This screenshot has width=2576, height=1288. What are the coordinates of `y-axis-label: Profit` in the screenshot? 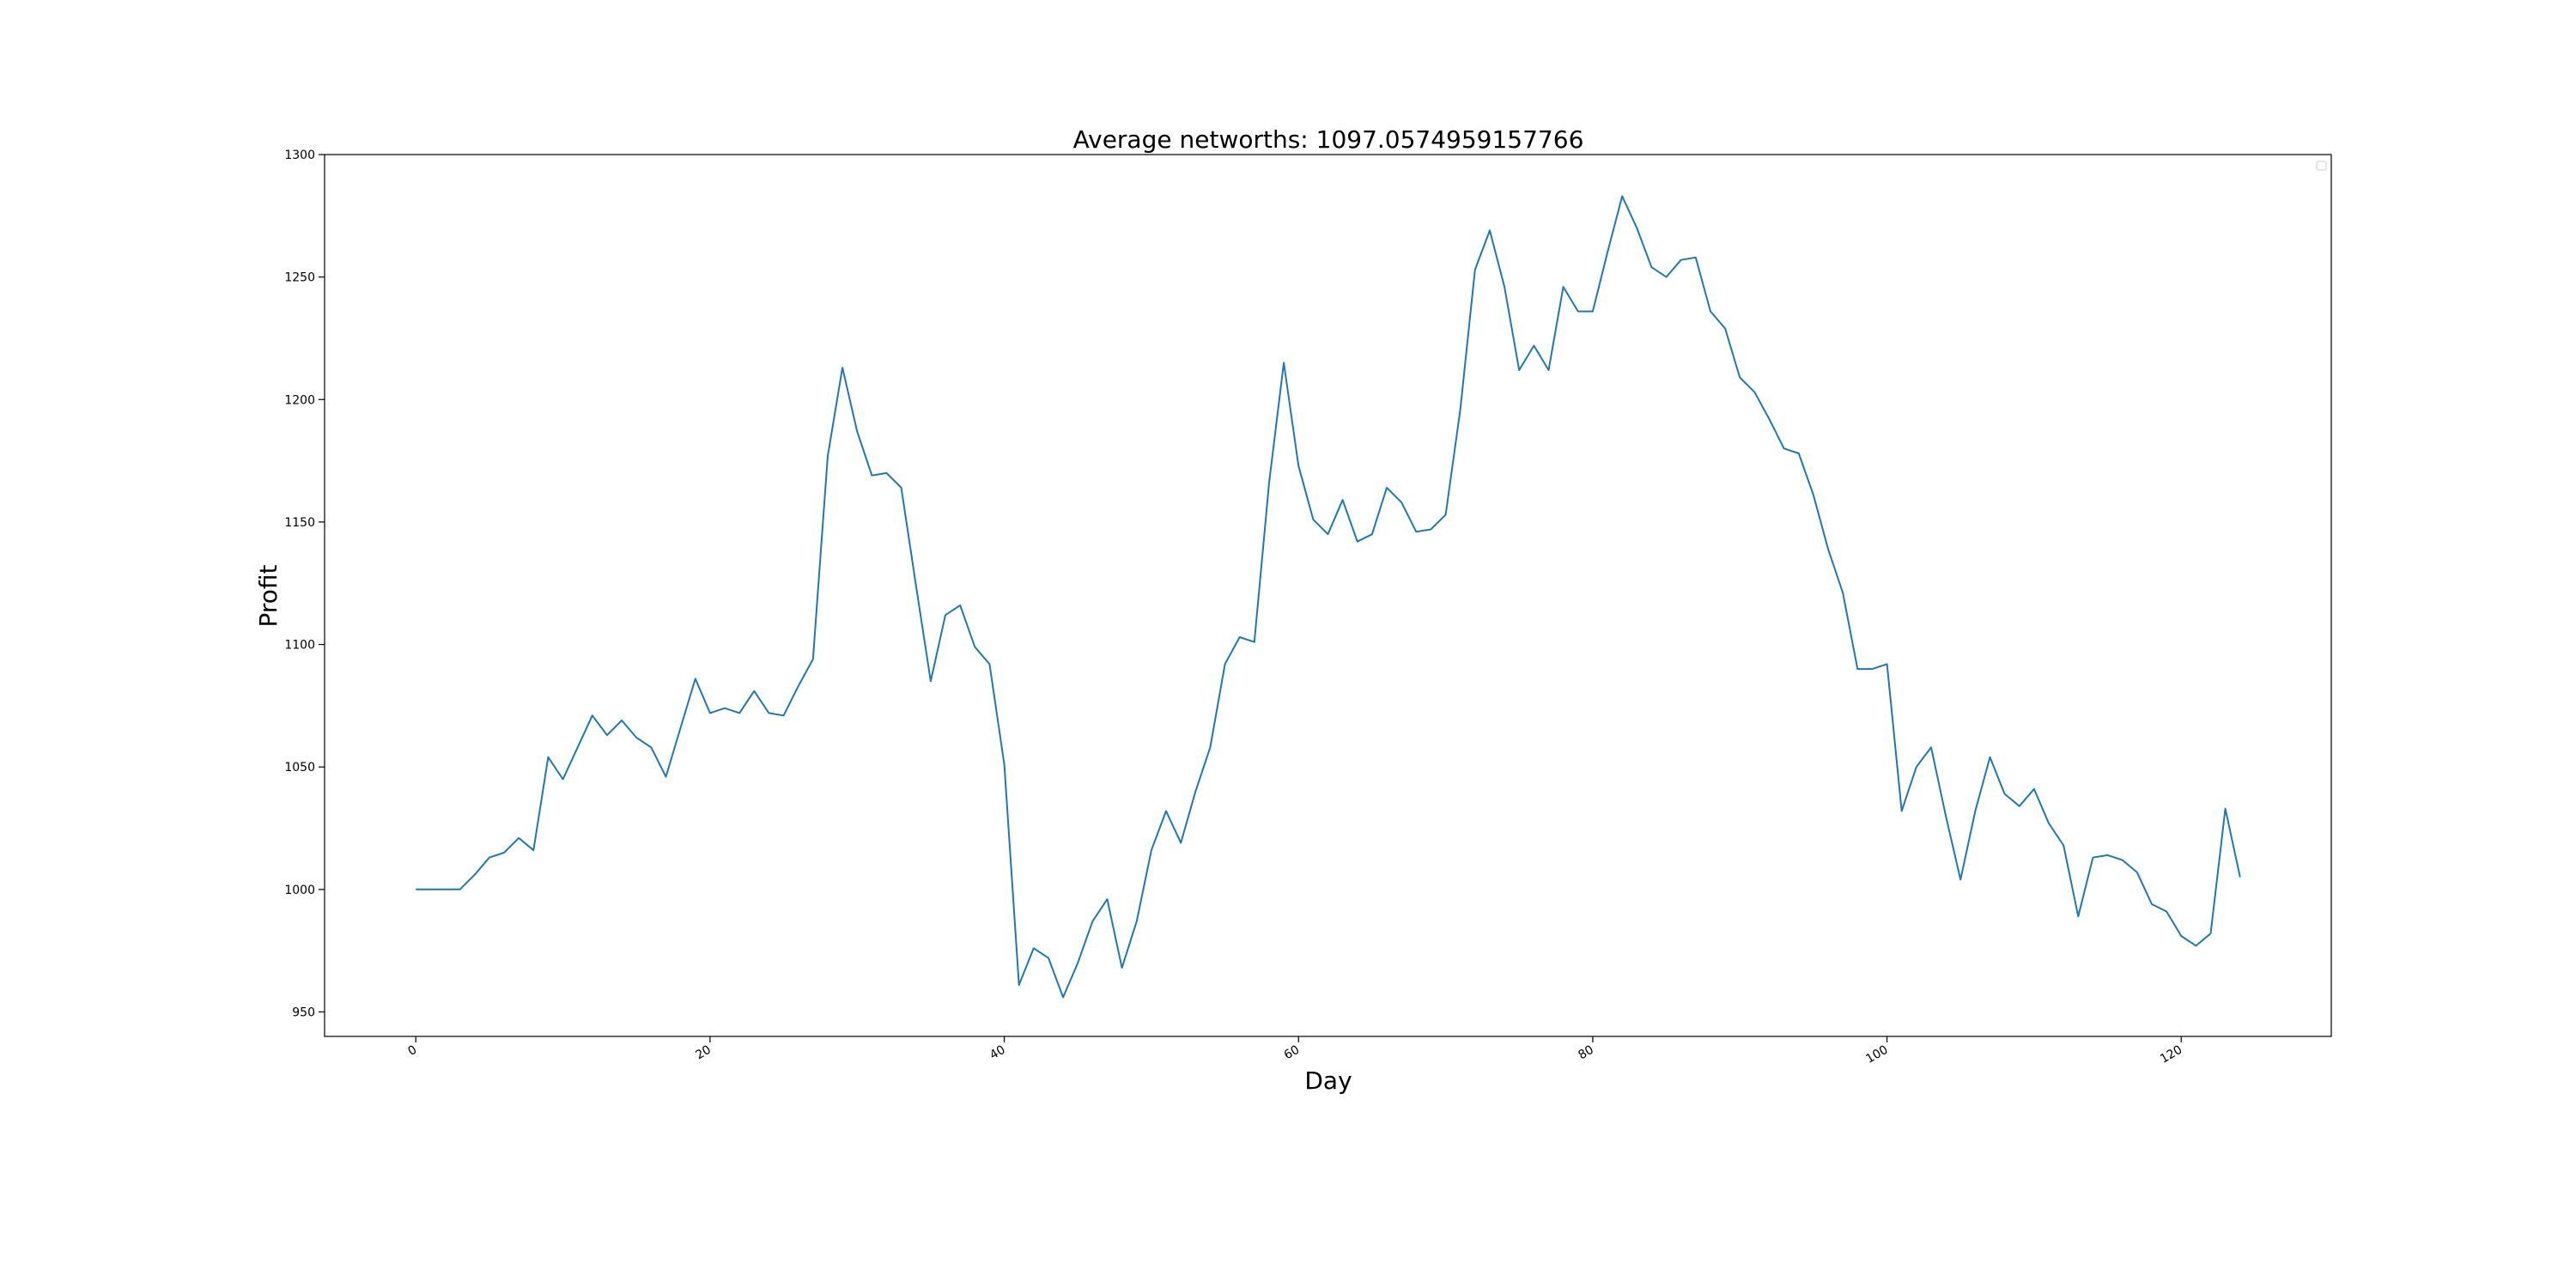 It's located at (269, 596).